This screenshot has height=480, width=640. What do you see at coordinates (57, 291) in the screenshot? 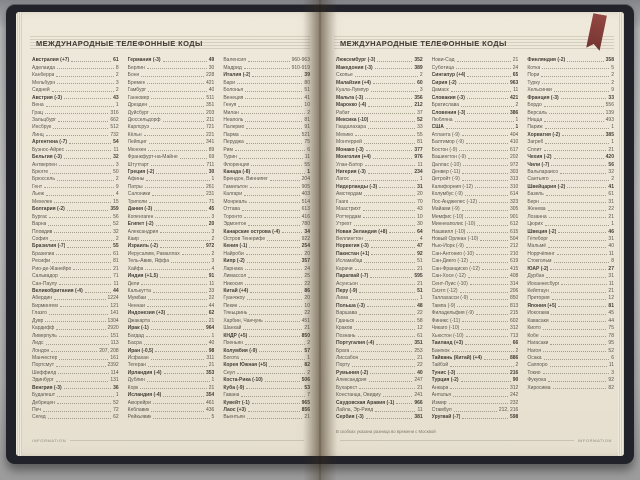
I see `place-name: Великобритания (-4)` at bounding box center [57, 291].